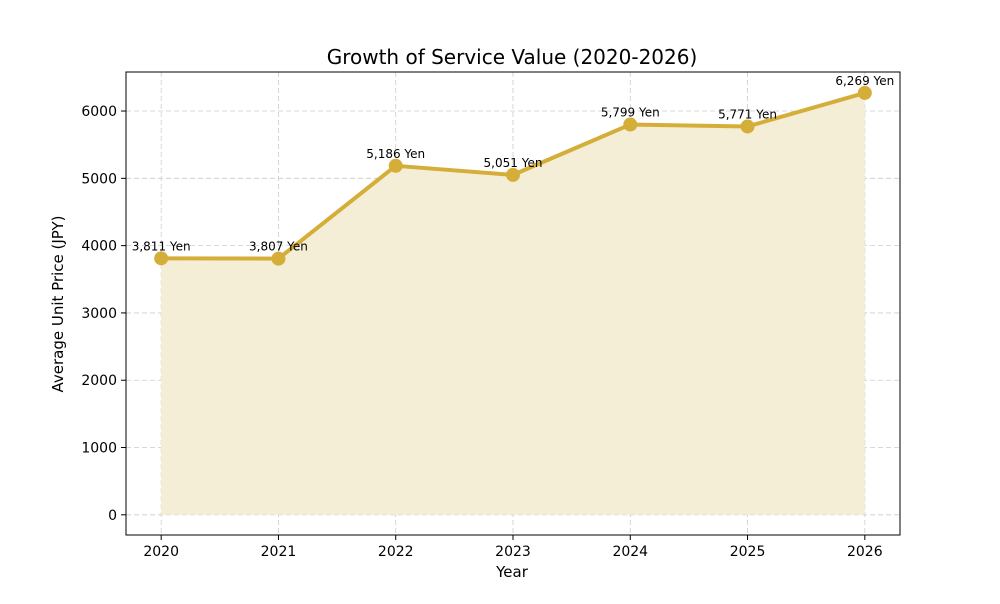 This screenshot has width=1000, height=604. I want to click on x-tick-label: 2026, so click(865, 552).